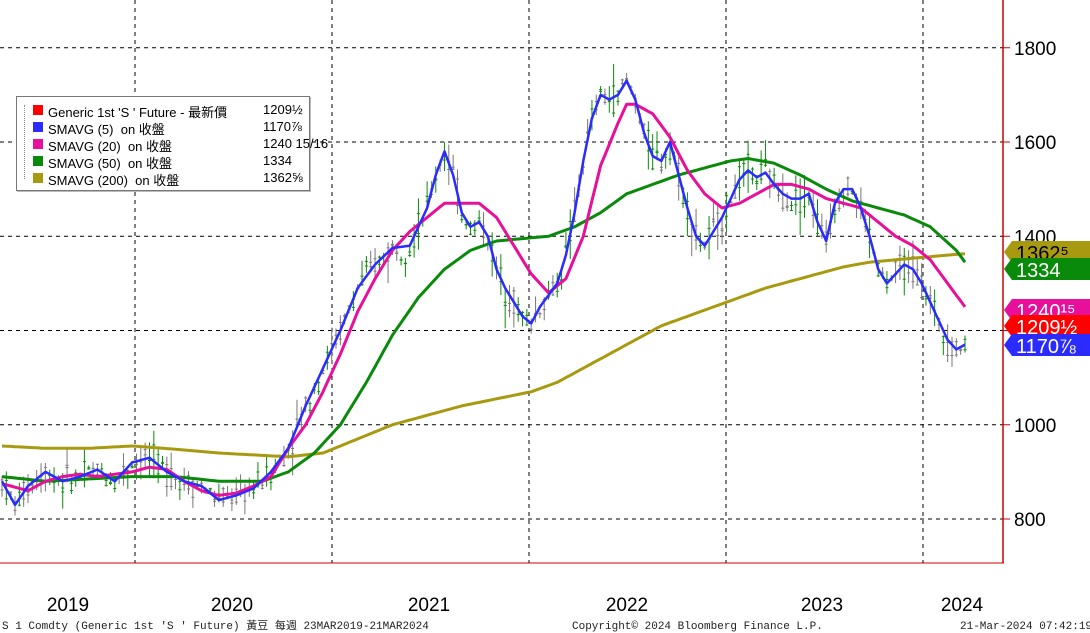 Image resolution: width=1090 pixels, height=633 pixels. I want to click on right-value-tag: 1170⅞, so click(1047, 346).